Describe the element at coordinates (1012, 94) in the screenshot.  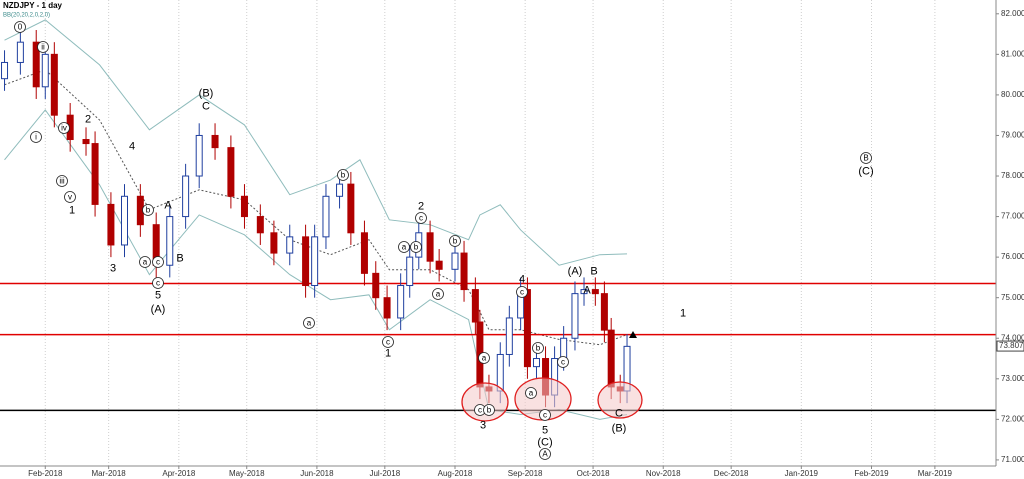
I see `y-tick-label: 80.000` at that location.